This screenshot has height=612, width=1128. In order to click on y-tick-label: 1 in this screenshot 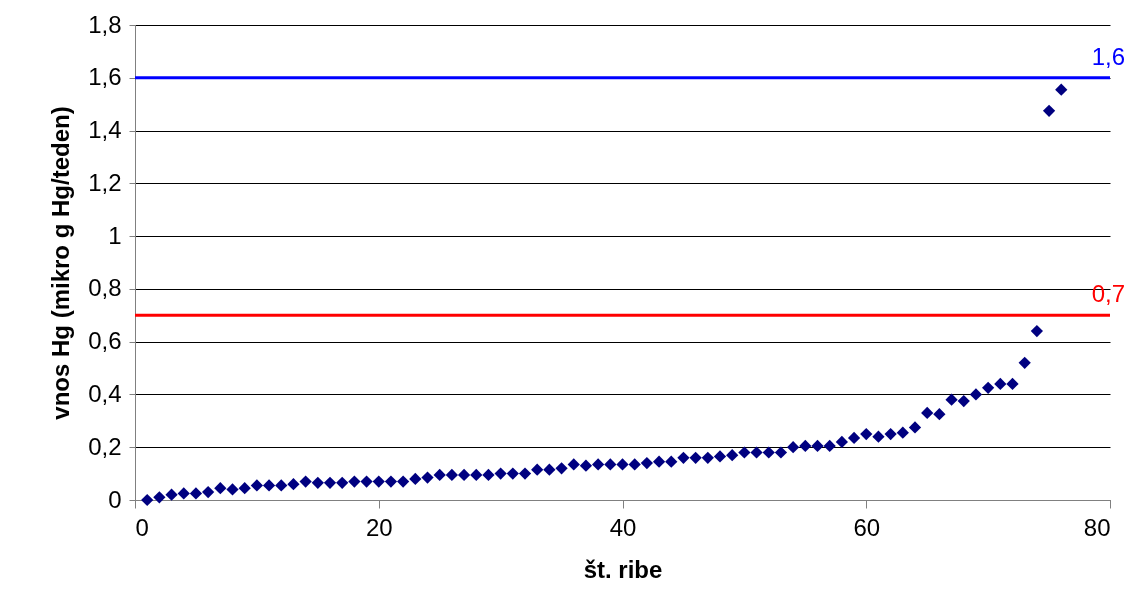, I will do `click(115, 235)`.